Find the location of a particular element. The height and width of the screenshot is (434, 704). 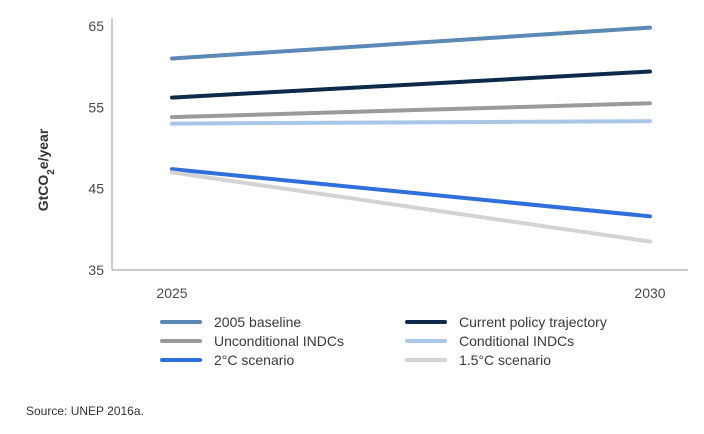

legend-item: Conditional INDCs is located at coordinates (542, 341).